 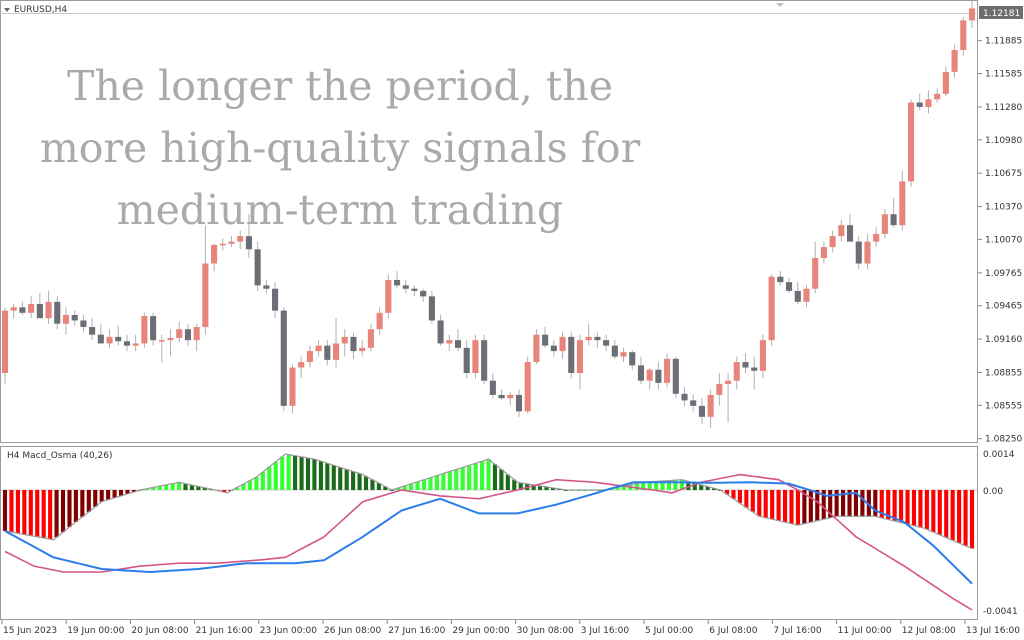 What do you see at coordinates (224, 631) in the screenshot?
I see `time-tick-label: 21 Jun 16:00` at bounding box center [224, 631].